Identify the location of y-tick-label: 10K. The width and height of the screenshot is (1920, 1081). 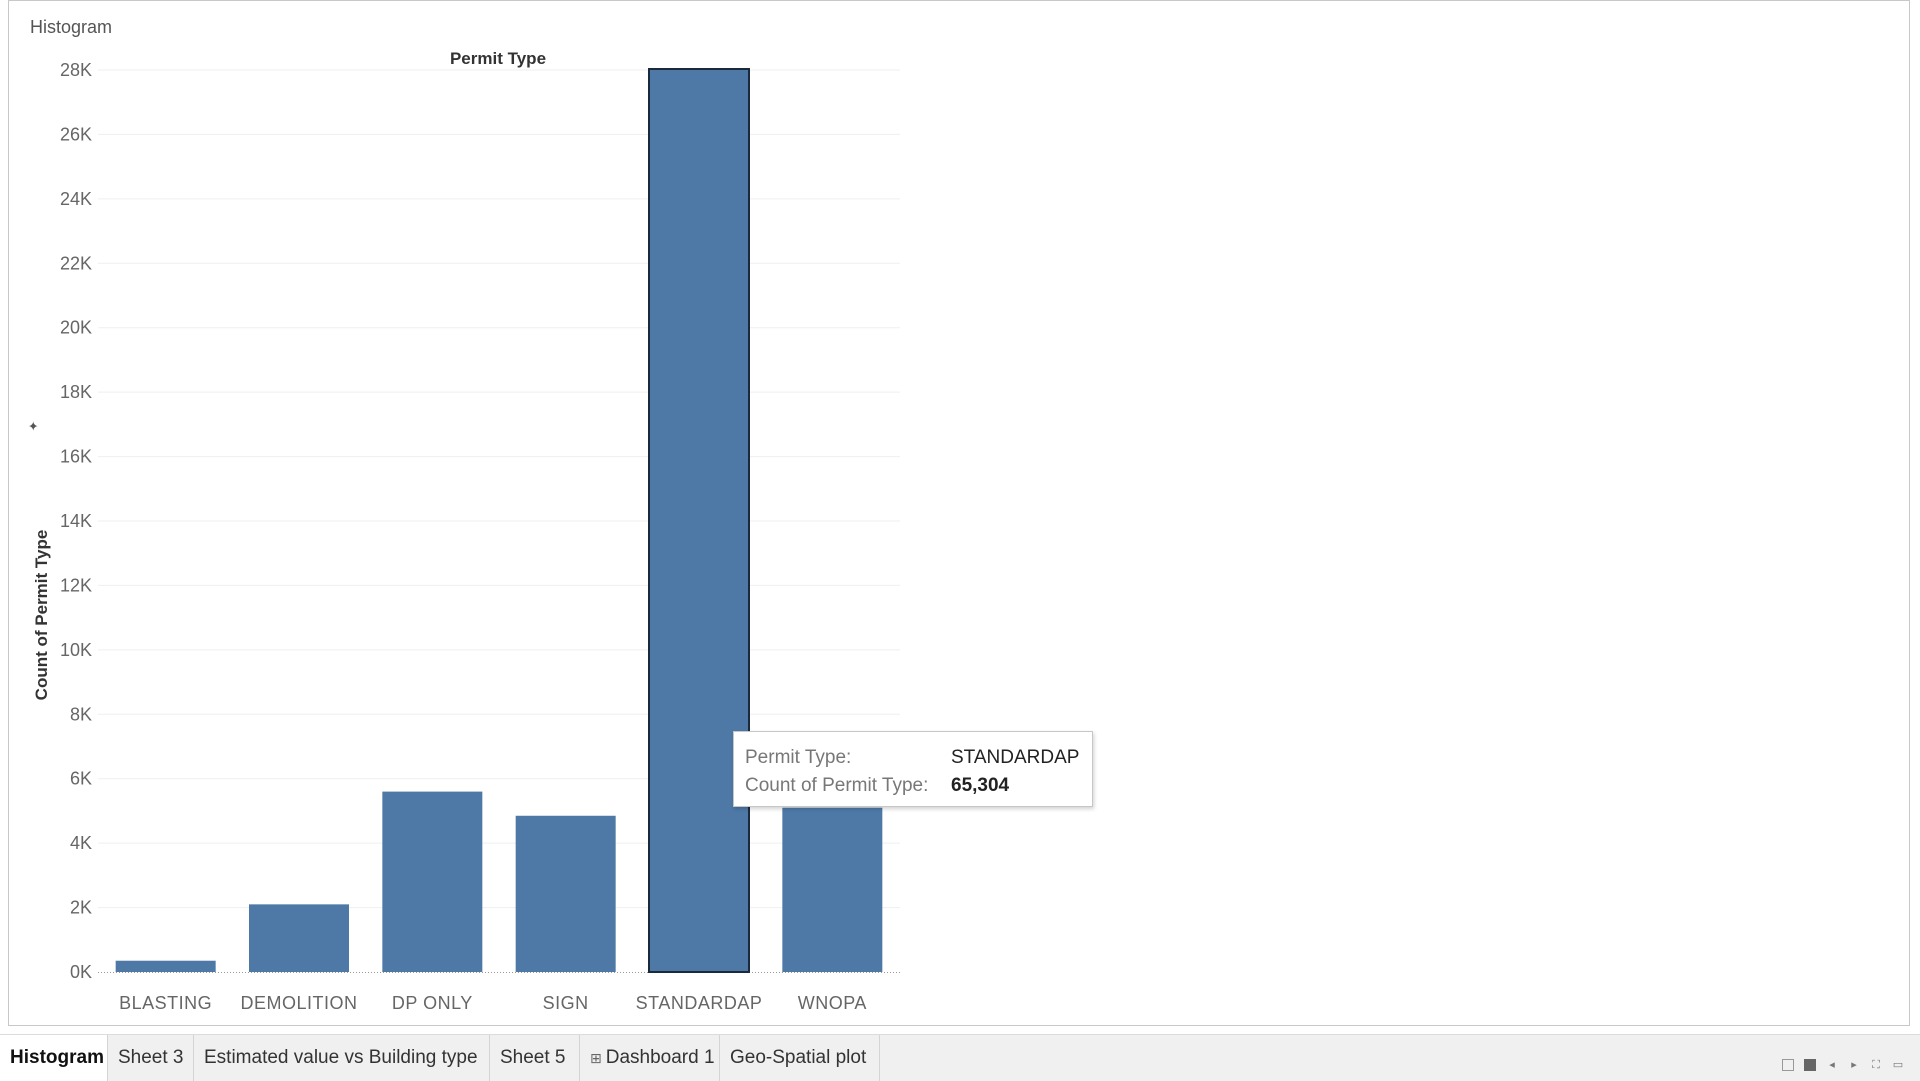
(76, 650).